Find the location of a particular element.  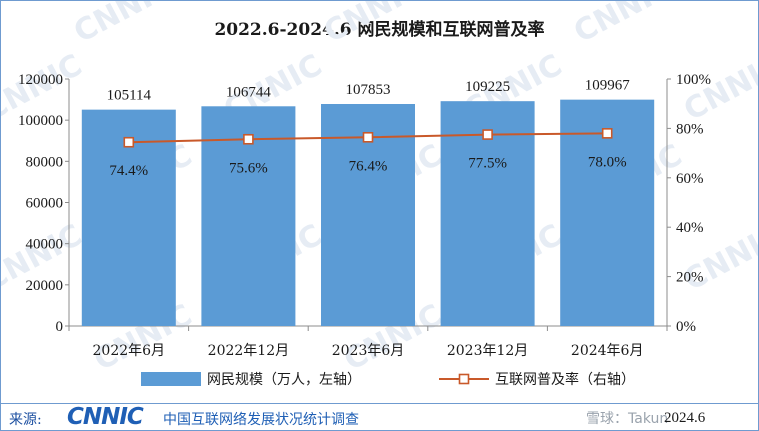

chart-title: 2022.6-2024.6 网民规模和互联网普及率 is located at coordinates (379, 30).